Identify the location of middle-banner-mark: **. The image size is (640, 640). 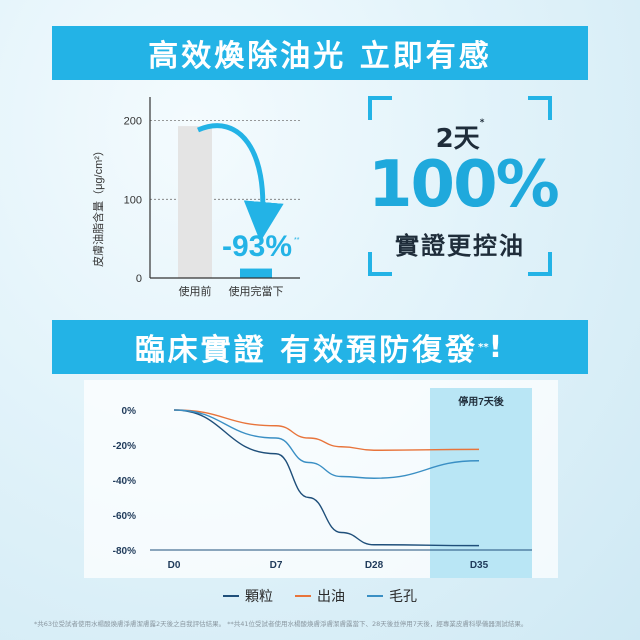
(483, 347).